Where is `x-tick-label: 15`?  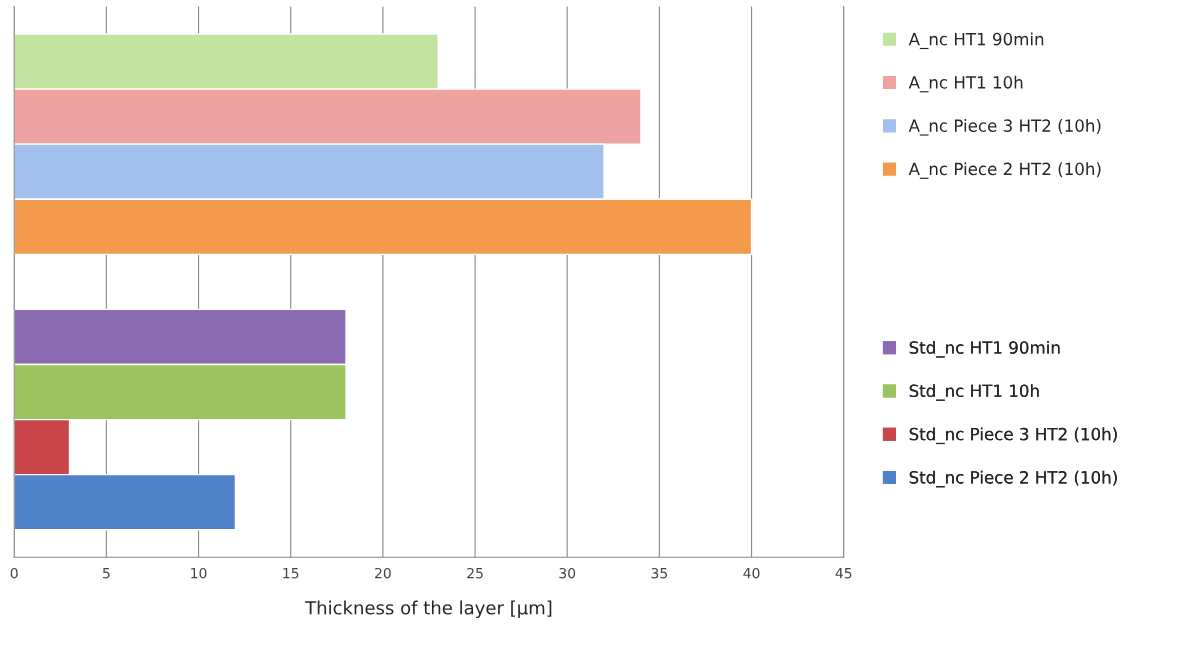 x-tick-label: 15 is located at coordinates (291, 573).